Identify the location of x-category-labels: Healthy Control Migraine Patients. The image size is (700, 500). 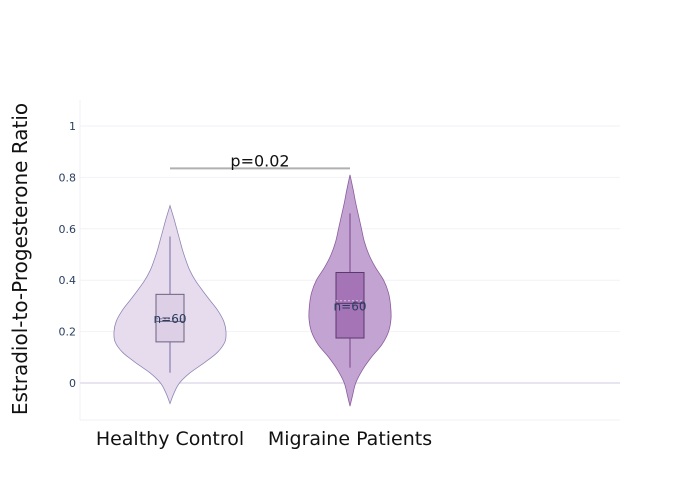
(264, 439).